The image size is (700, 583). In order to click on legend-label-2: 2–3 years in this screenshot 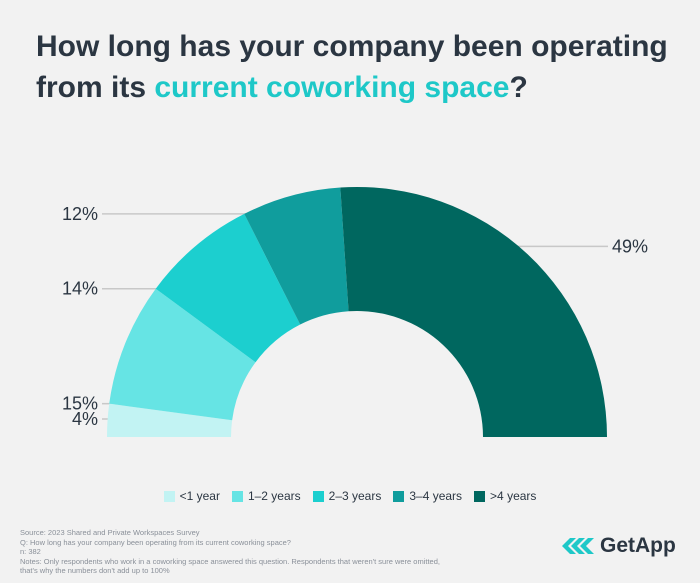, I will do `click(355, 496)`.